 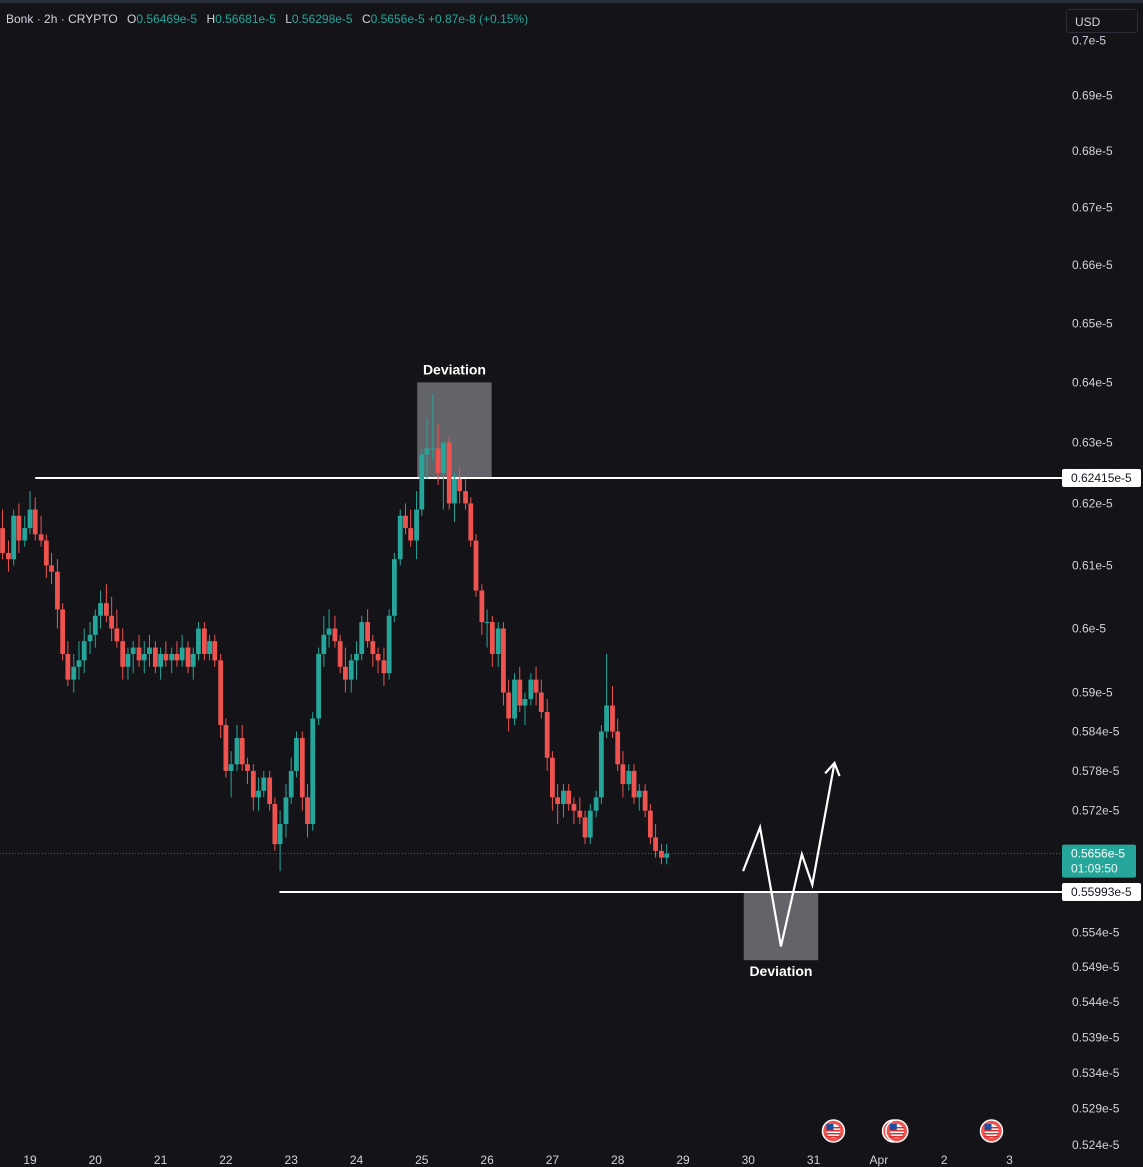 I want to click on price-tick-label: 0.578e-5, so click(x=1096, y=771).